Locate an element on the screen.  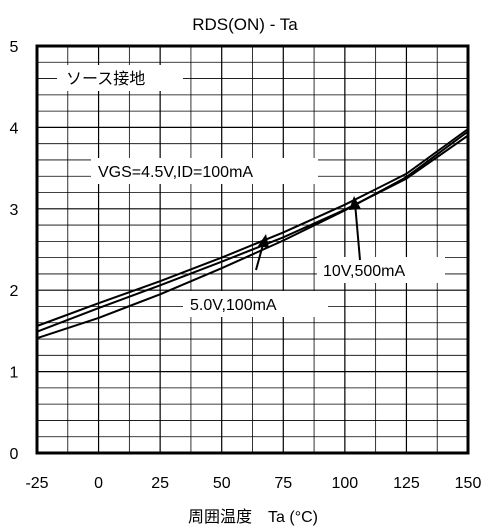
annotation-condition1: ソース接地 is located at coordinates (105, 79).